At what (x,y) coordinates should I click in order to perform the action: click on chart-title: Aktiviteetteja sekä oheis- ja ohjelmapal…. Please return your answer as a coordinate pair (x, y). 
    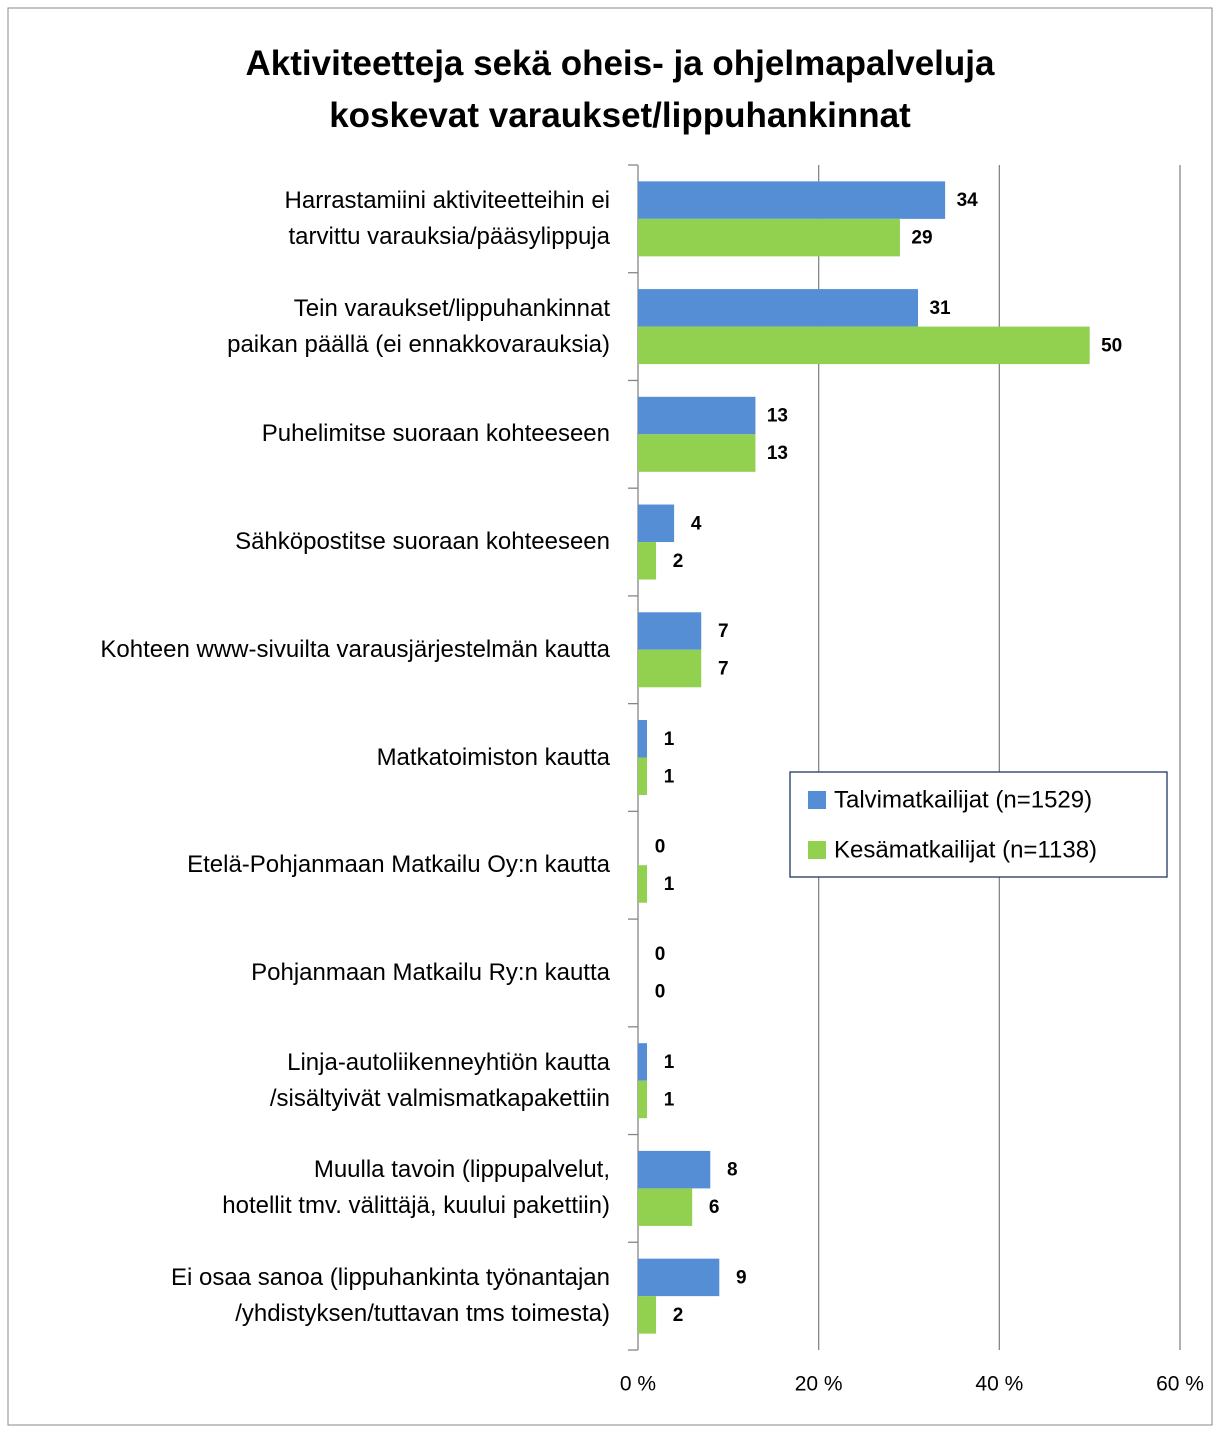
    Looking at the image, I should click on (620, 89).